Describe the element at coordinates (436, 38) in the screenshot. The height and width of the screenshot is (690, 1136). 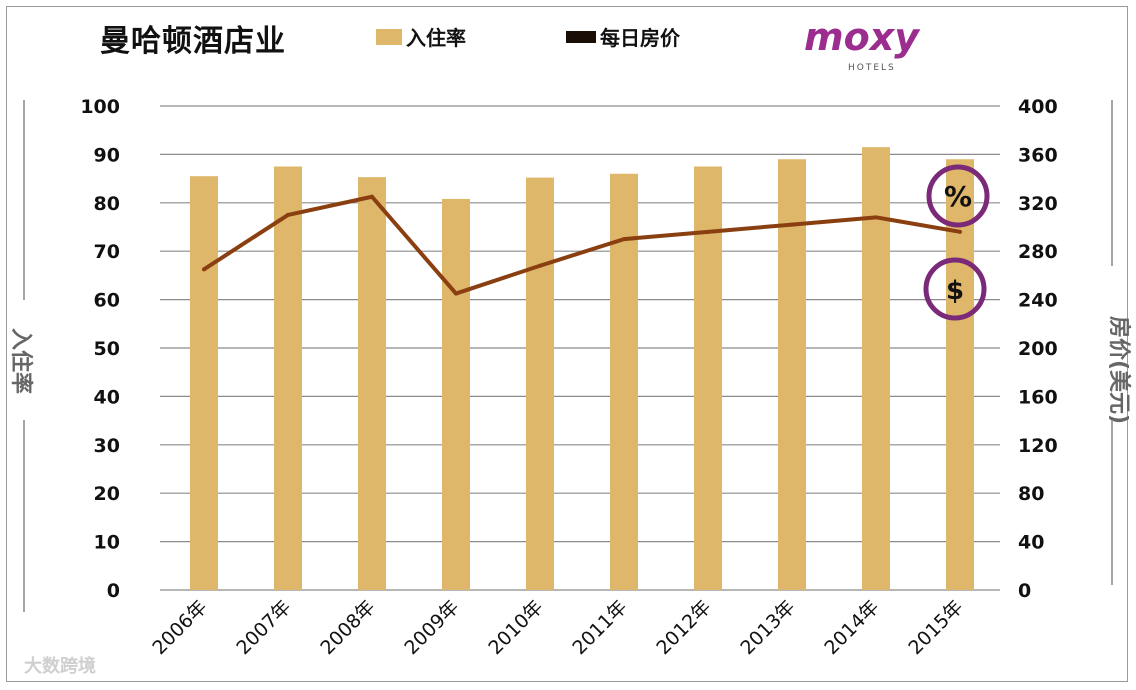
I see `legend-label-occupancy: 入住率` at that location.